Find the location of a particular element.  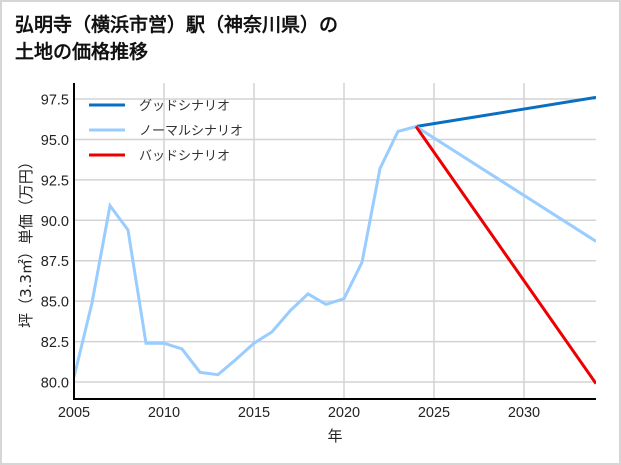

chart-title-line-2: 土地の価格推移 is located at coordinates (82, 52).